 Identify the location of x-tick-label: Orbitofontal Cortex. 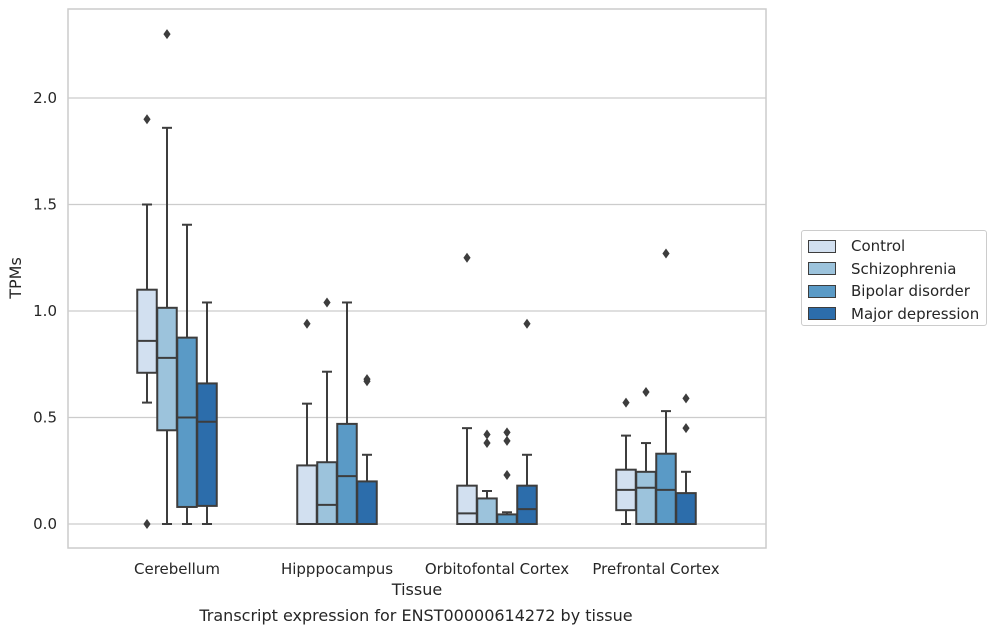
(497, 569).